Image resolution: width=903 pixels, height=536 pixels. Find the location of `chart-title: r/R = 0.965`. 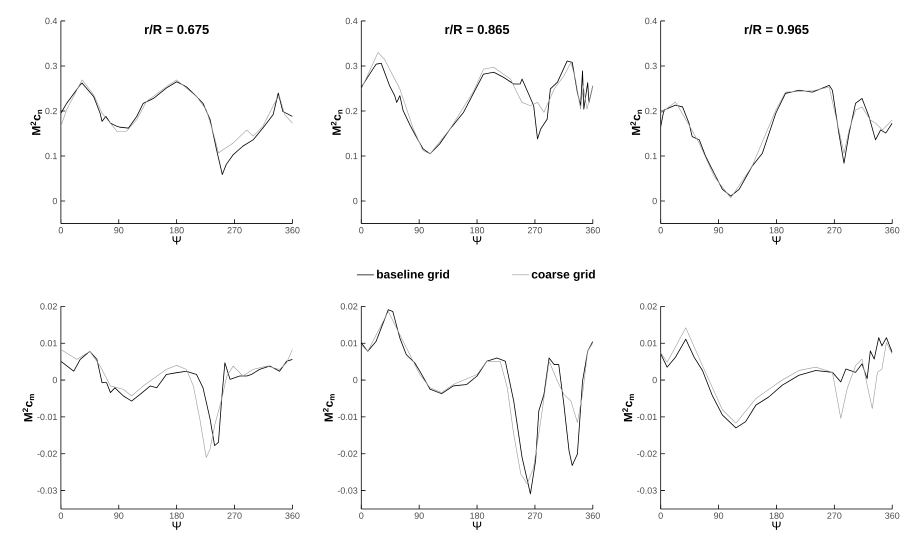

chart-title: r/R = 0.965 is located at coordinates (776, 29).